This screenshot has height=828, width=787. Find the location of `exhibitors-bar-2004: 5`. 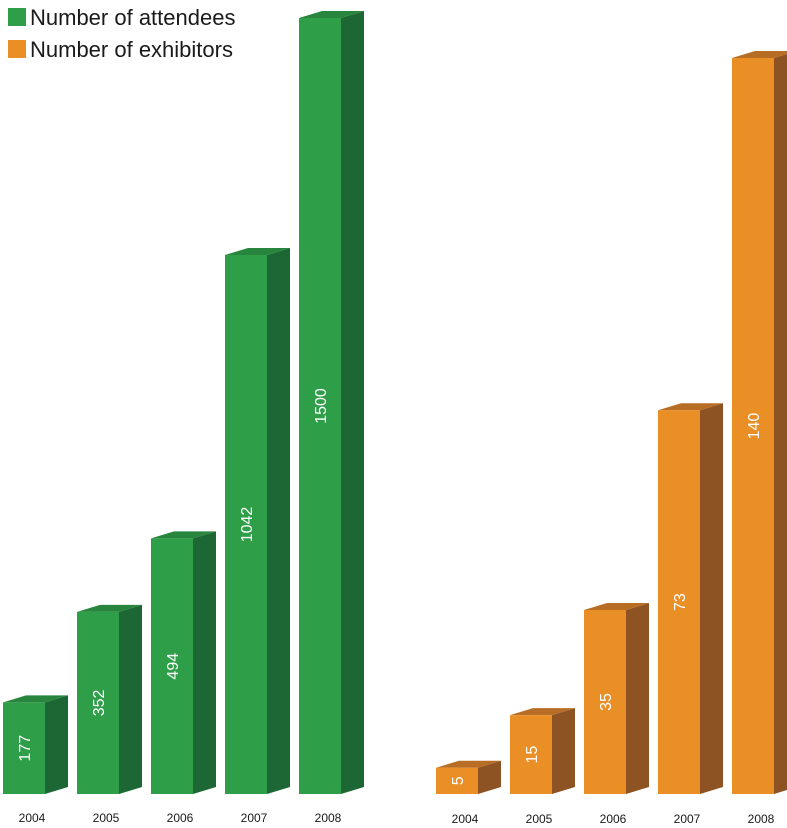

exhibitors-bar-2004: 5 is located at coordinates (468, 777).